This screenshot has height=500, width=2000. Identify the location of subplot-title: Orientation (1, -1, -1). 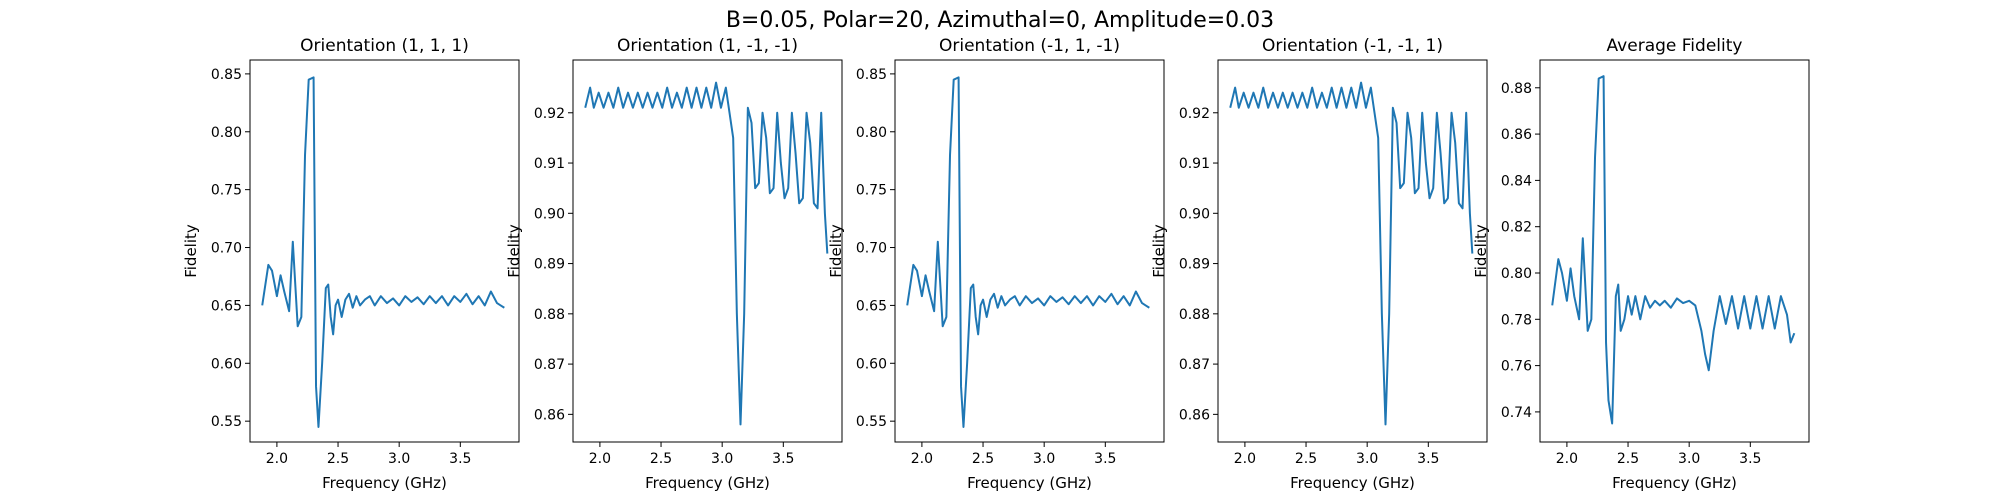
(707, 46).